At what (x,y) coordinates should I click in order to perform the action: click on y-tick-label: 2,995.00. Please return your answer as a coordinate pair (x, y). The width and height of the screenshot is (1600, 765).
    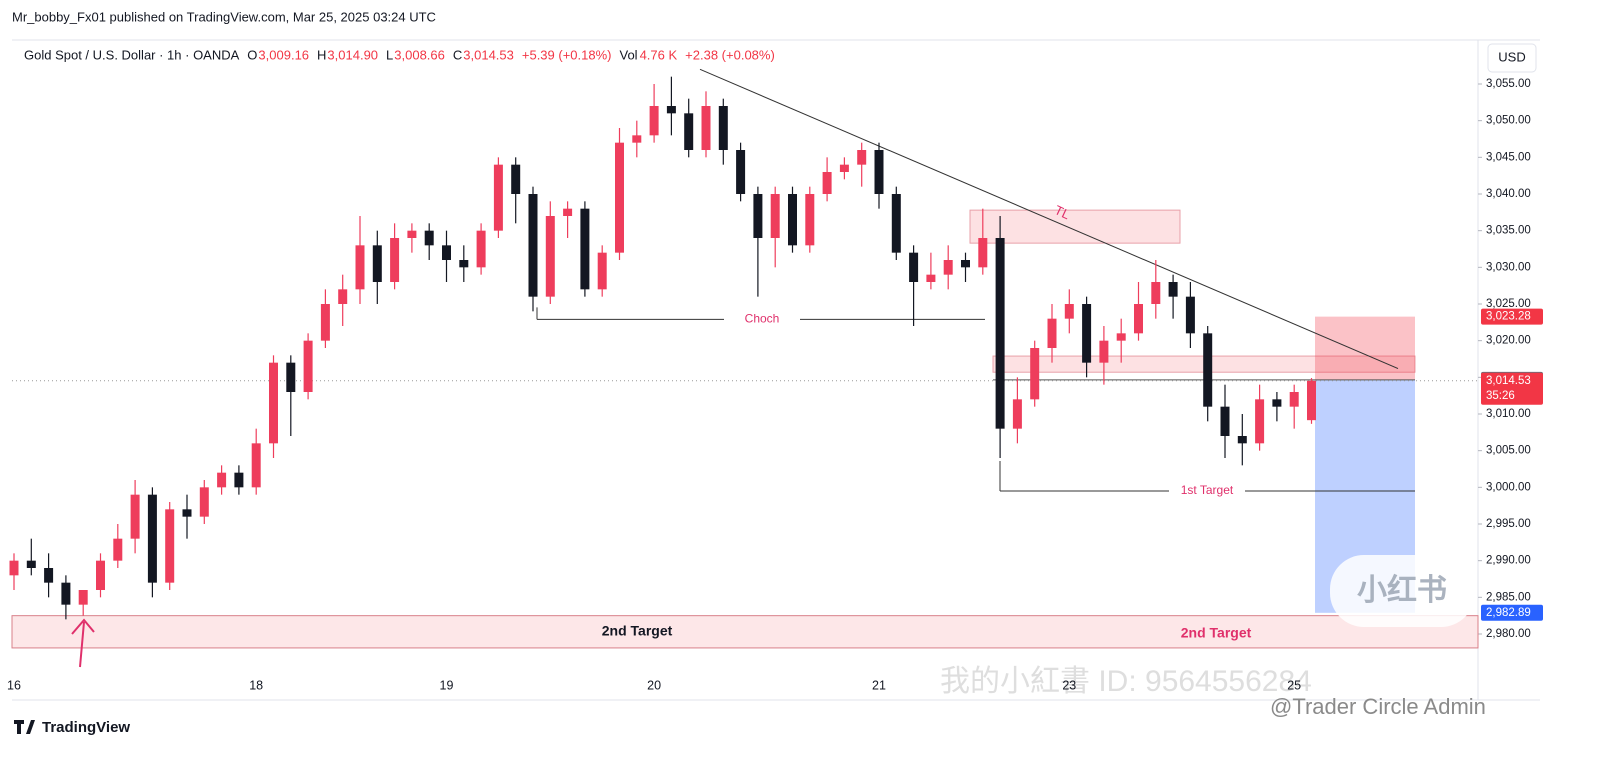
    Looking at the image, I should click on (1508, 524).